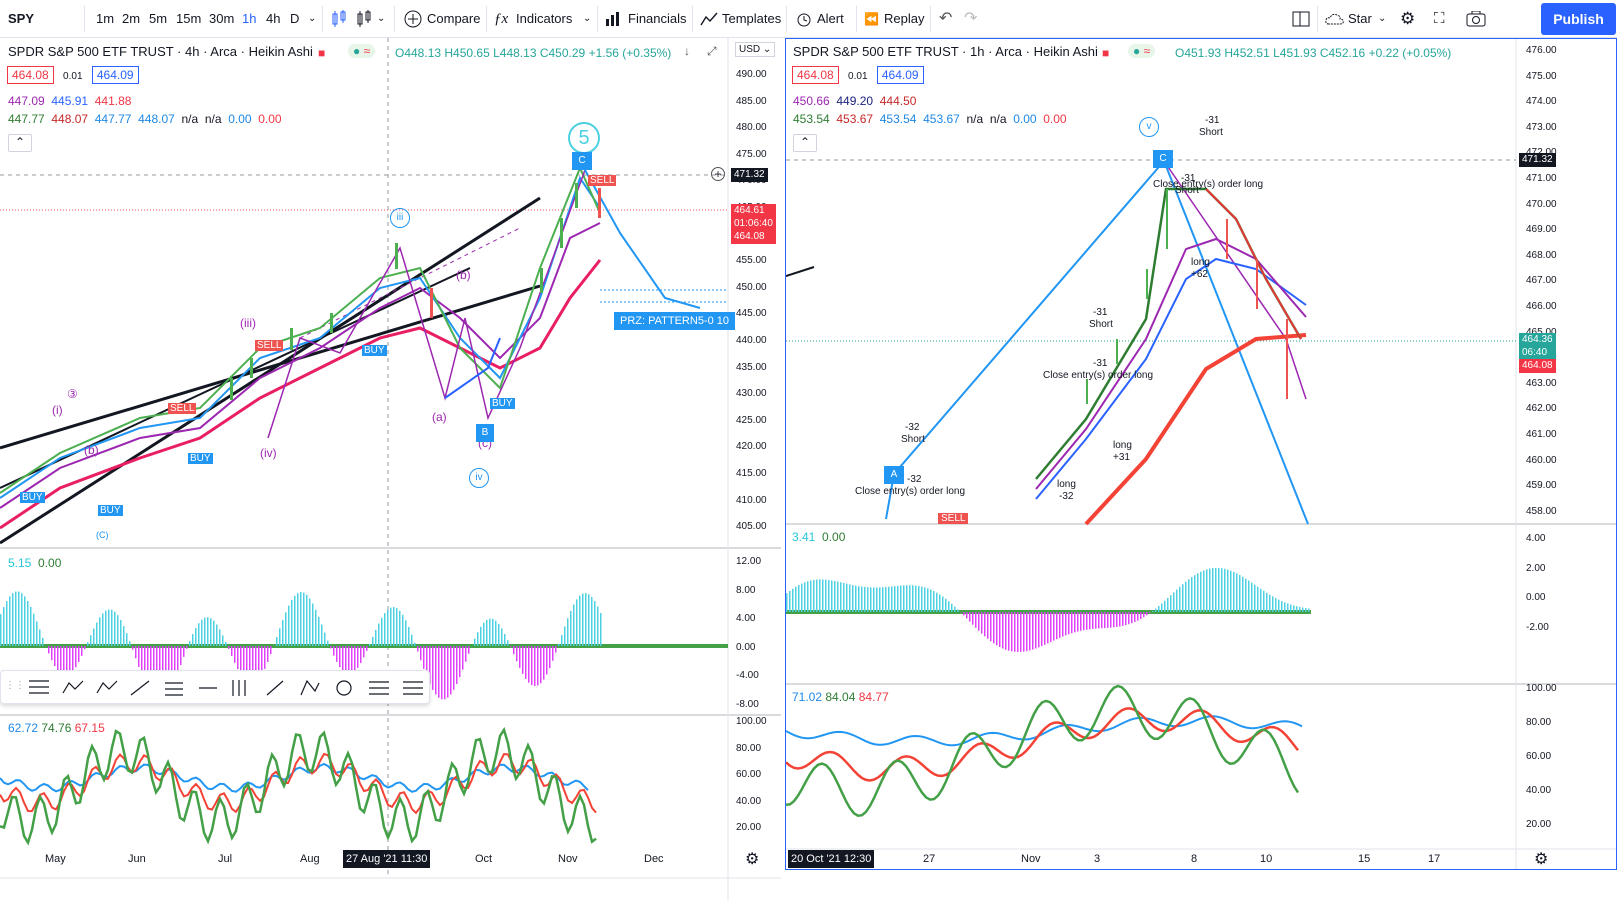 The width and height of the screenshot is (1617, 901). What do you see at coordinates (131, 18) in the screenshot?
I see `interval-2m: 2m` at bounding box center [131, 18].